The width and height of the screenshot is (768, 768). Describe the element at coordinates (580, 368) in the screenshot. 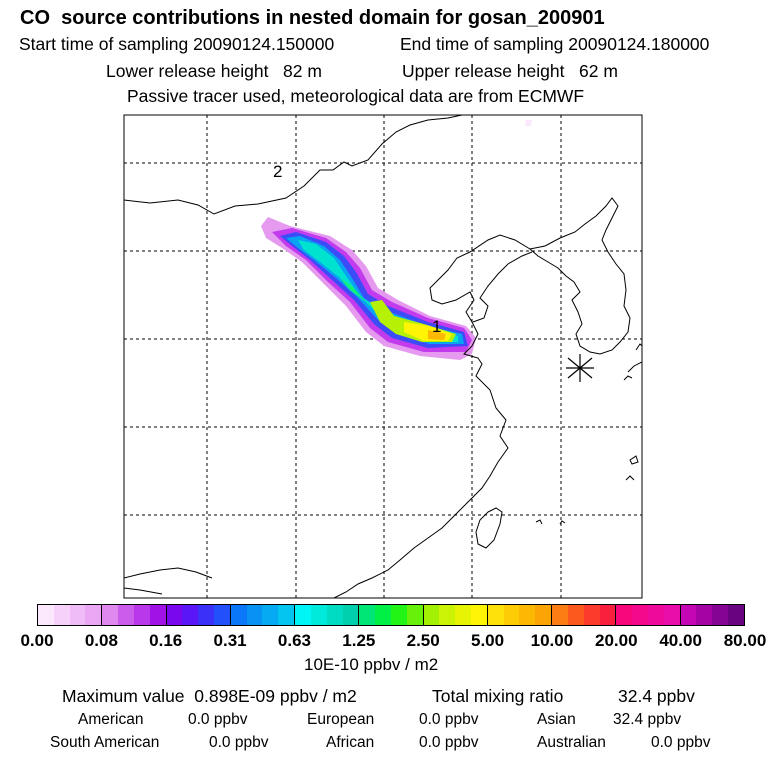

I see `receptor-star-icon` at that location.